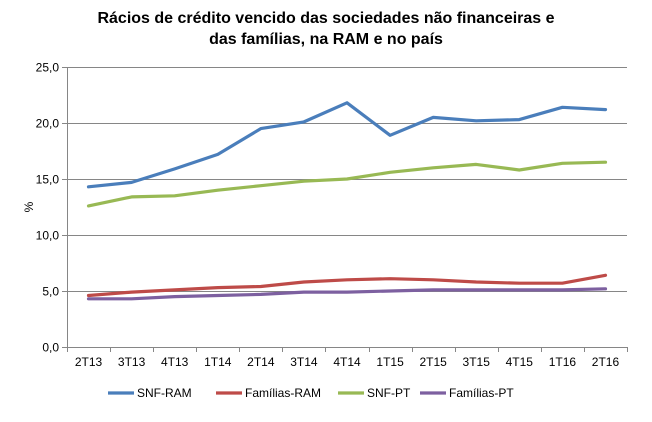 The width and height of the screenshot is (652, 422). Describe the element at coordinates (283, 393) in the screenshot. I see `legend-entry: Famílias-RAM` at that location.